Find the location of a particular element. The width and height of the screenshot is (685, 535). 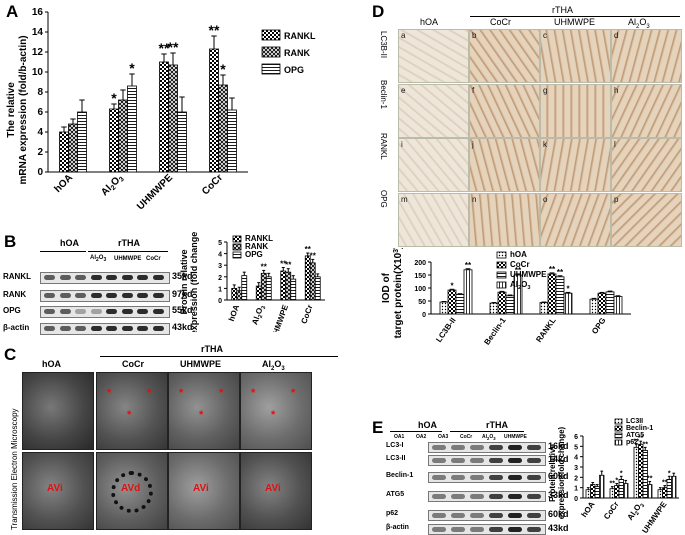

y-tick-label: 50 is located at coordinates (422, 302).